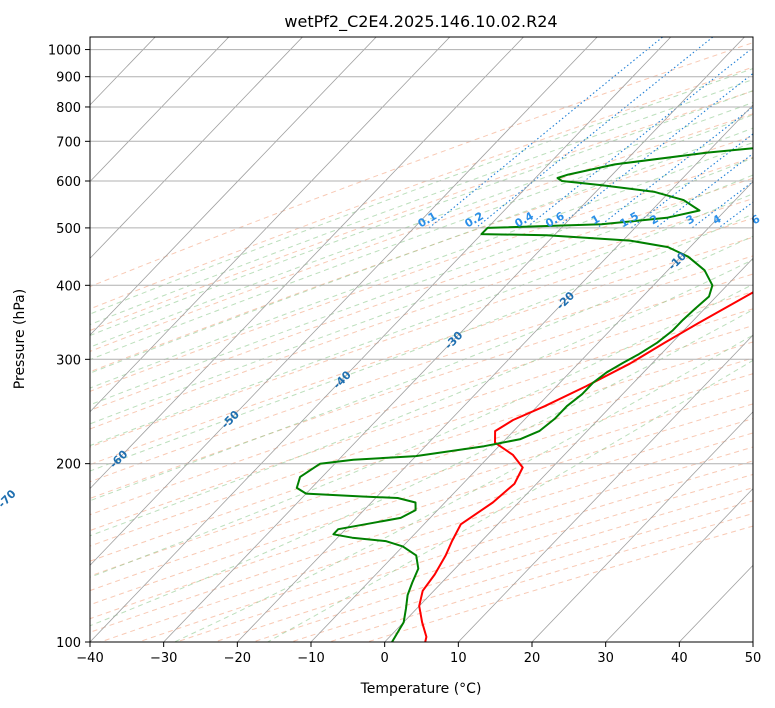 This screenshot has width=775, height=708. Describe the element at coordinates (427, 219) in the screenshot. I see `mixing-ratio-label: 0.1` at that location.